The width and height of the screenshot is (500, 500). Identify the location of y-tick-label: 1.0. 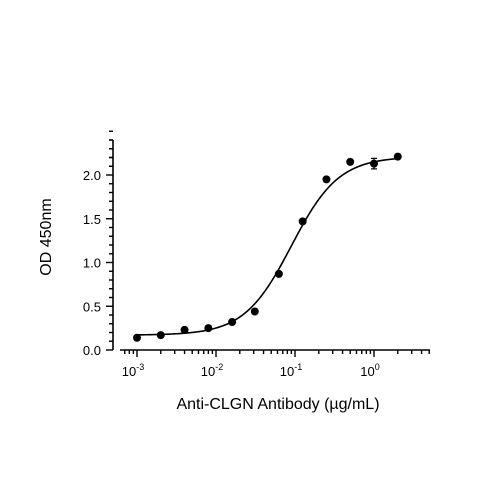
(92, 263).